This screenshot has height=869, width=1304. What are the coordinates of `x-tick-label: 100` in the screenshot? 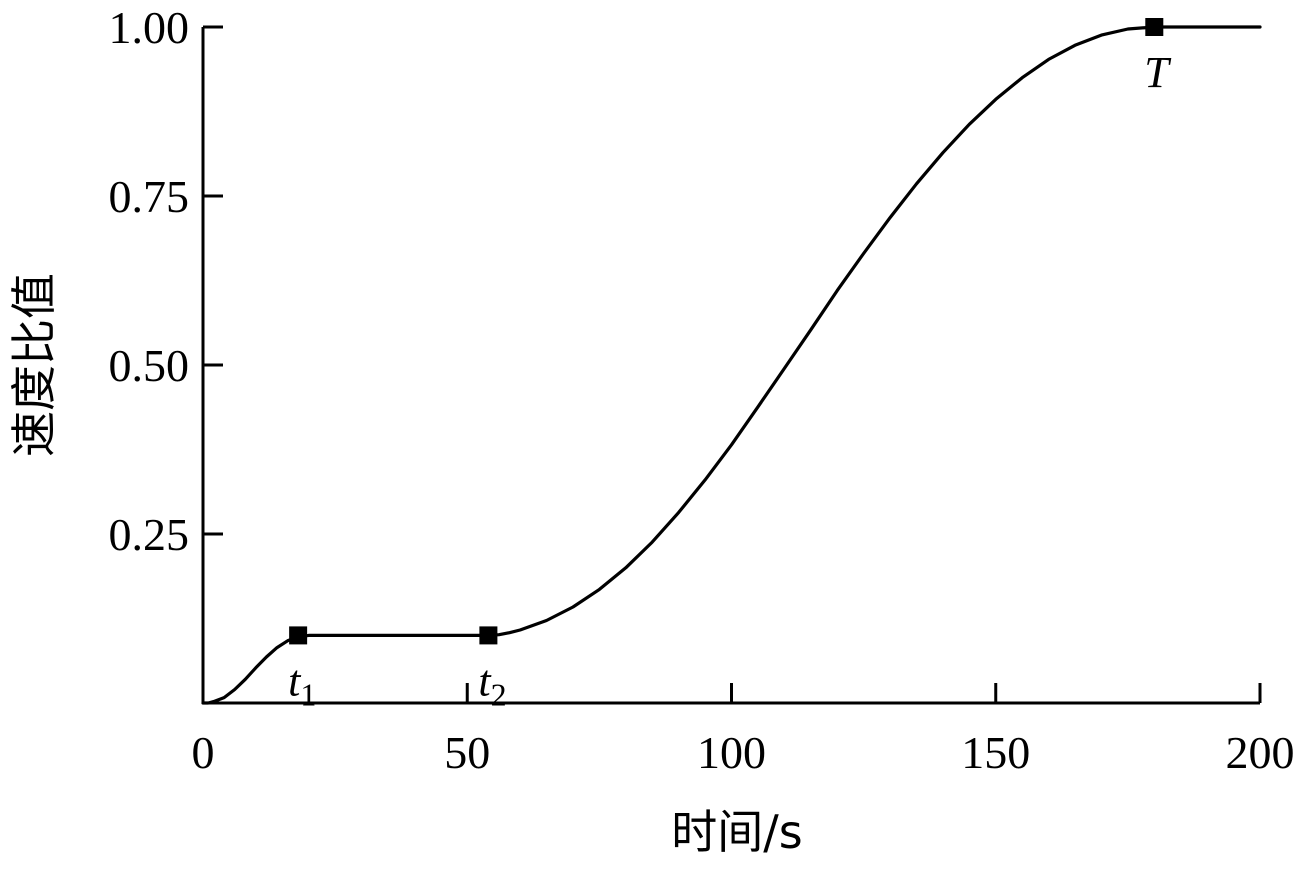 It's located at (731, 752).